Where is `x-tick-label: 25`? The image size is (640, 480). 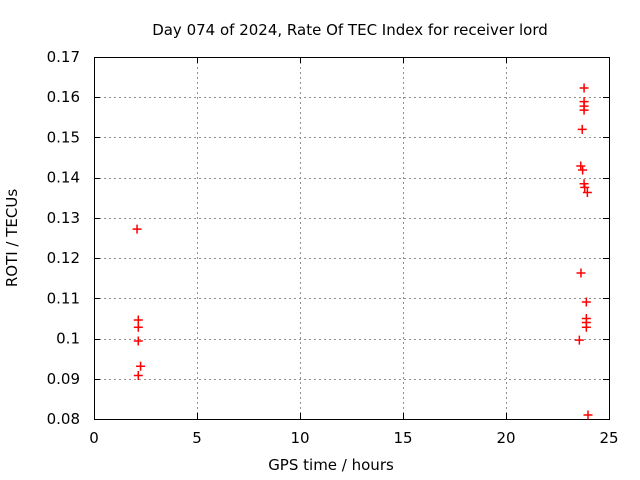 x-tick-label: 25 is located at coordinates (608, 438).